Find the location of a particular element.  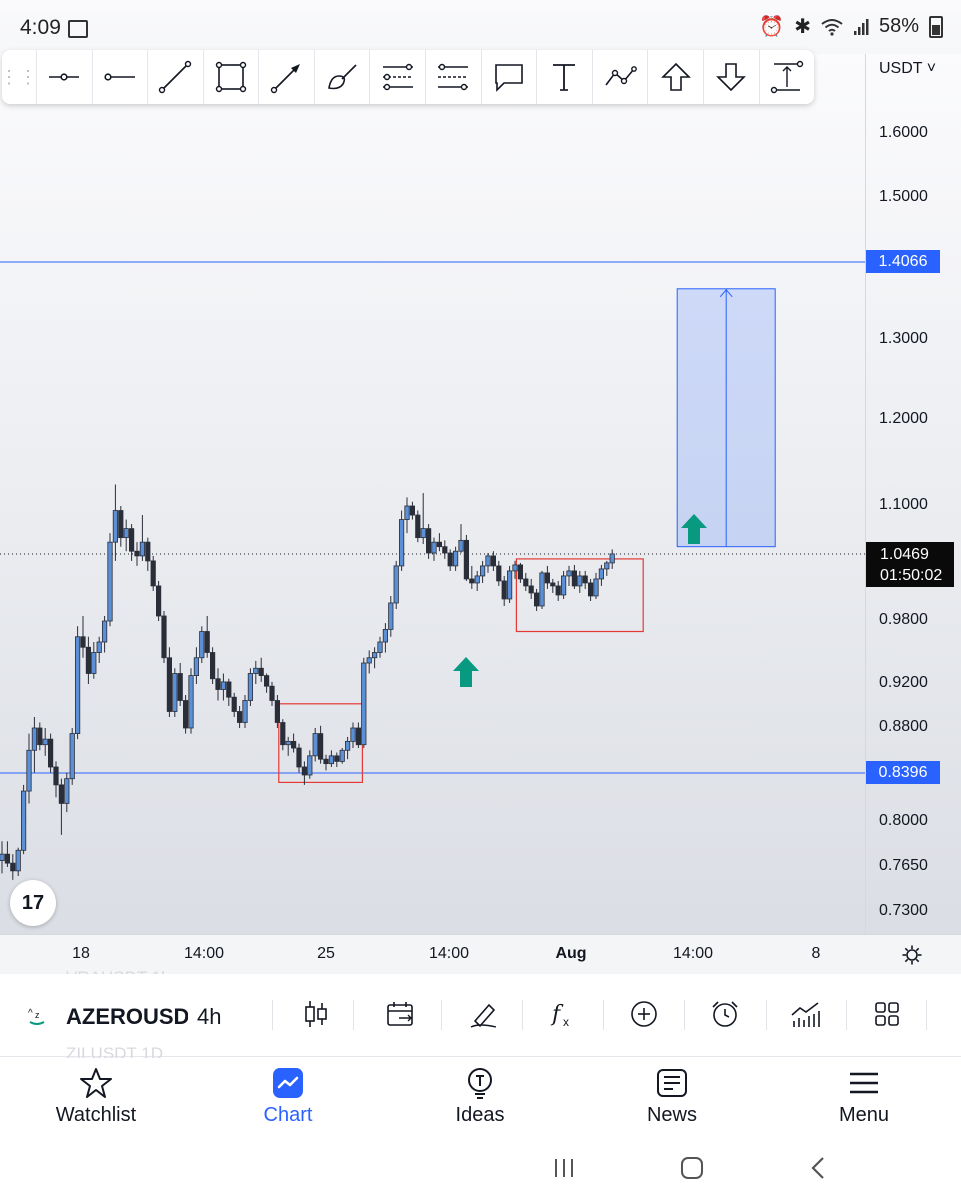

time-label: Aug is located at coordinates (571, 953).